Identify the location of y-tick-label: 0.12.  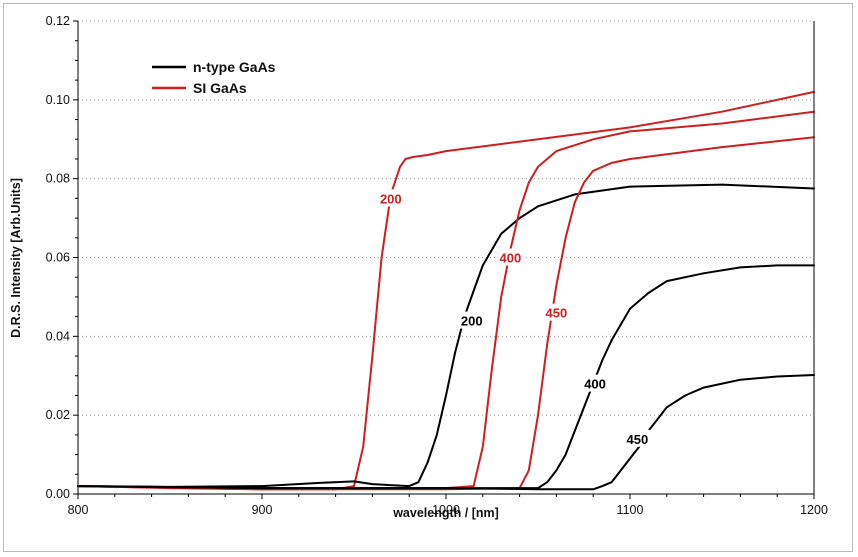
(58, 21).